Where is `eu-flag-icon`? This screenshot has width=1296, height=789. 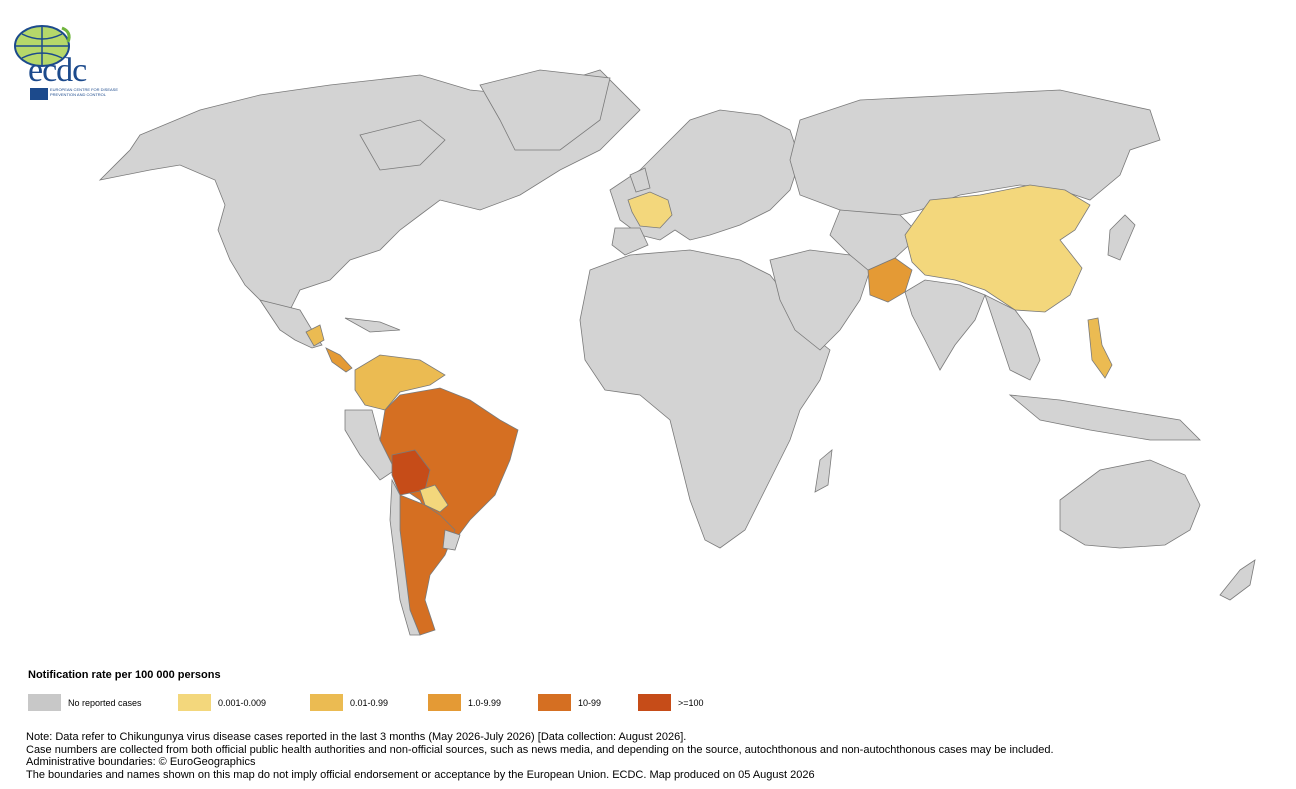
eu-flag-icon is located at coordinates (39, 94).